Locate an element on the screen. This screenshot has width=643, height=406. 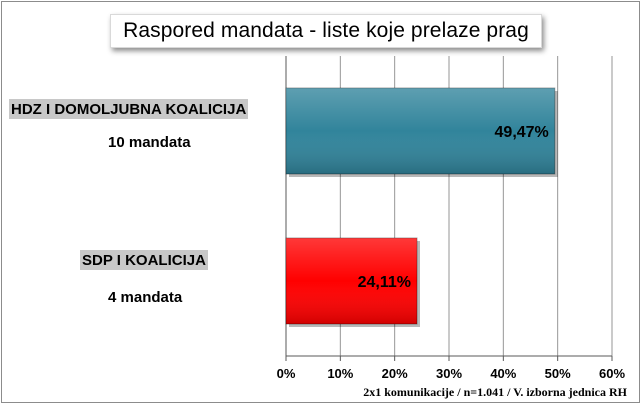
x-tick-label: 60% is located at coordinates (612, 373).